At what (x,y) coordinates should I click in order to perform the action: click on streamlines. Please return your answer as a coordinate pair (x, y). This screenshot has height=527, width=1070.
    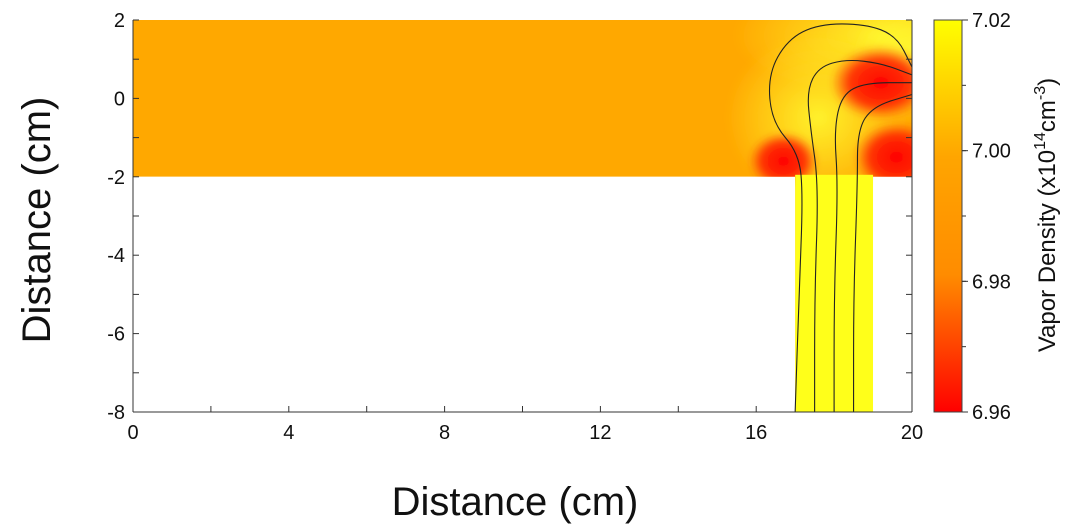
    Looking at the image, I should click on (840, 218).